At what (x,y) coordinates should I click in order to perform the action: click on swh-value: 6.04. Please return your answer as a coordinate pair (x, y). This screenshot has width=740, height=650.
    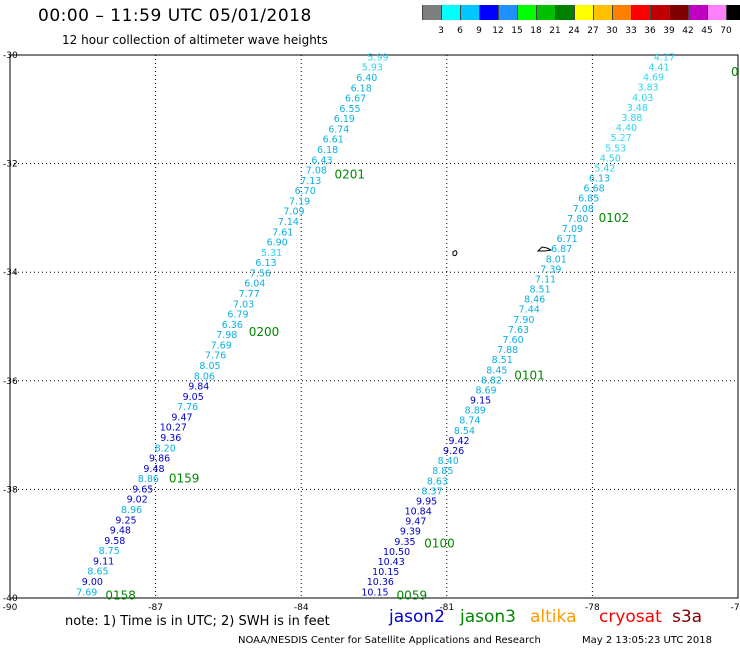
    Looking at the image, I should click on (254, 284).